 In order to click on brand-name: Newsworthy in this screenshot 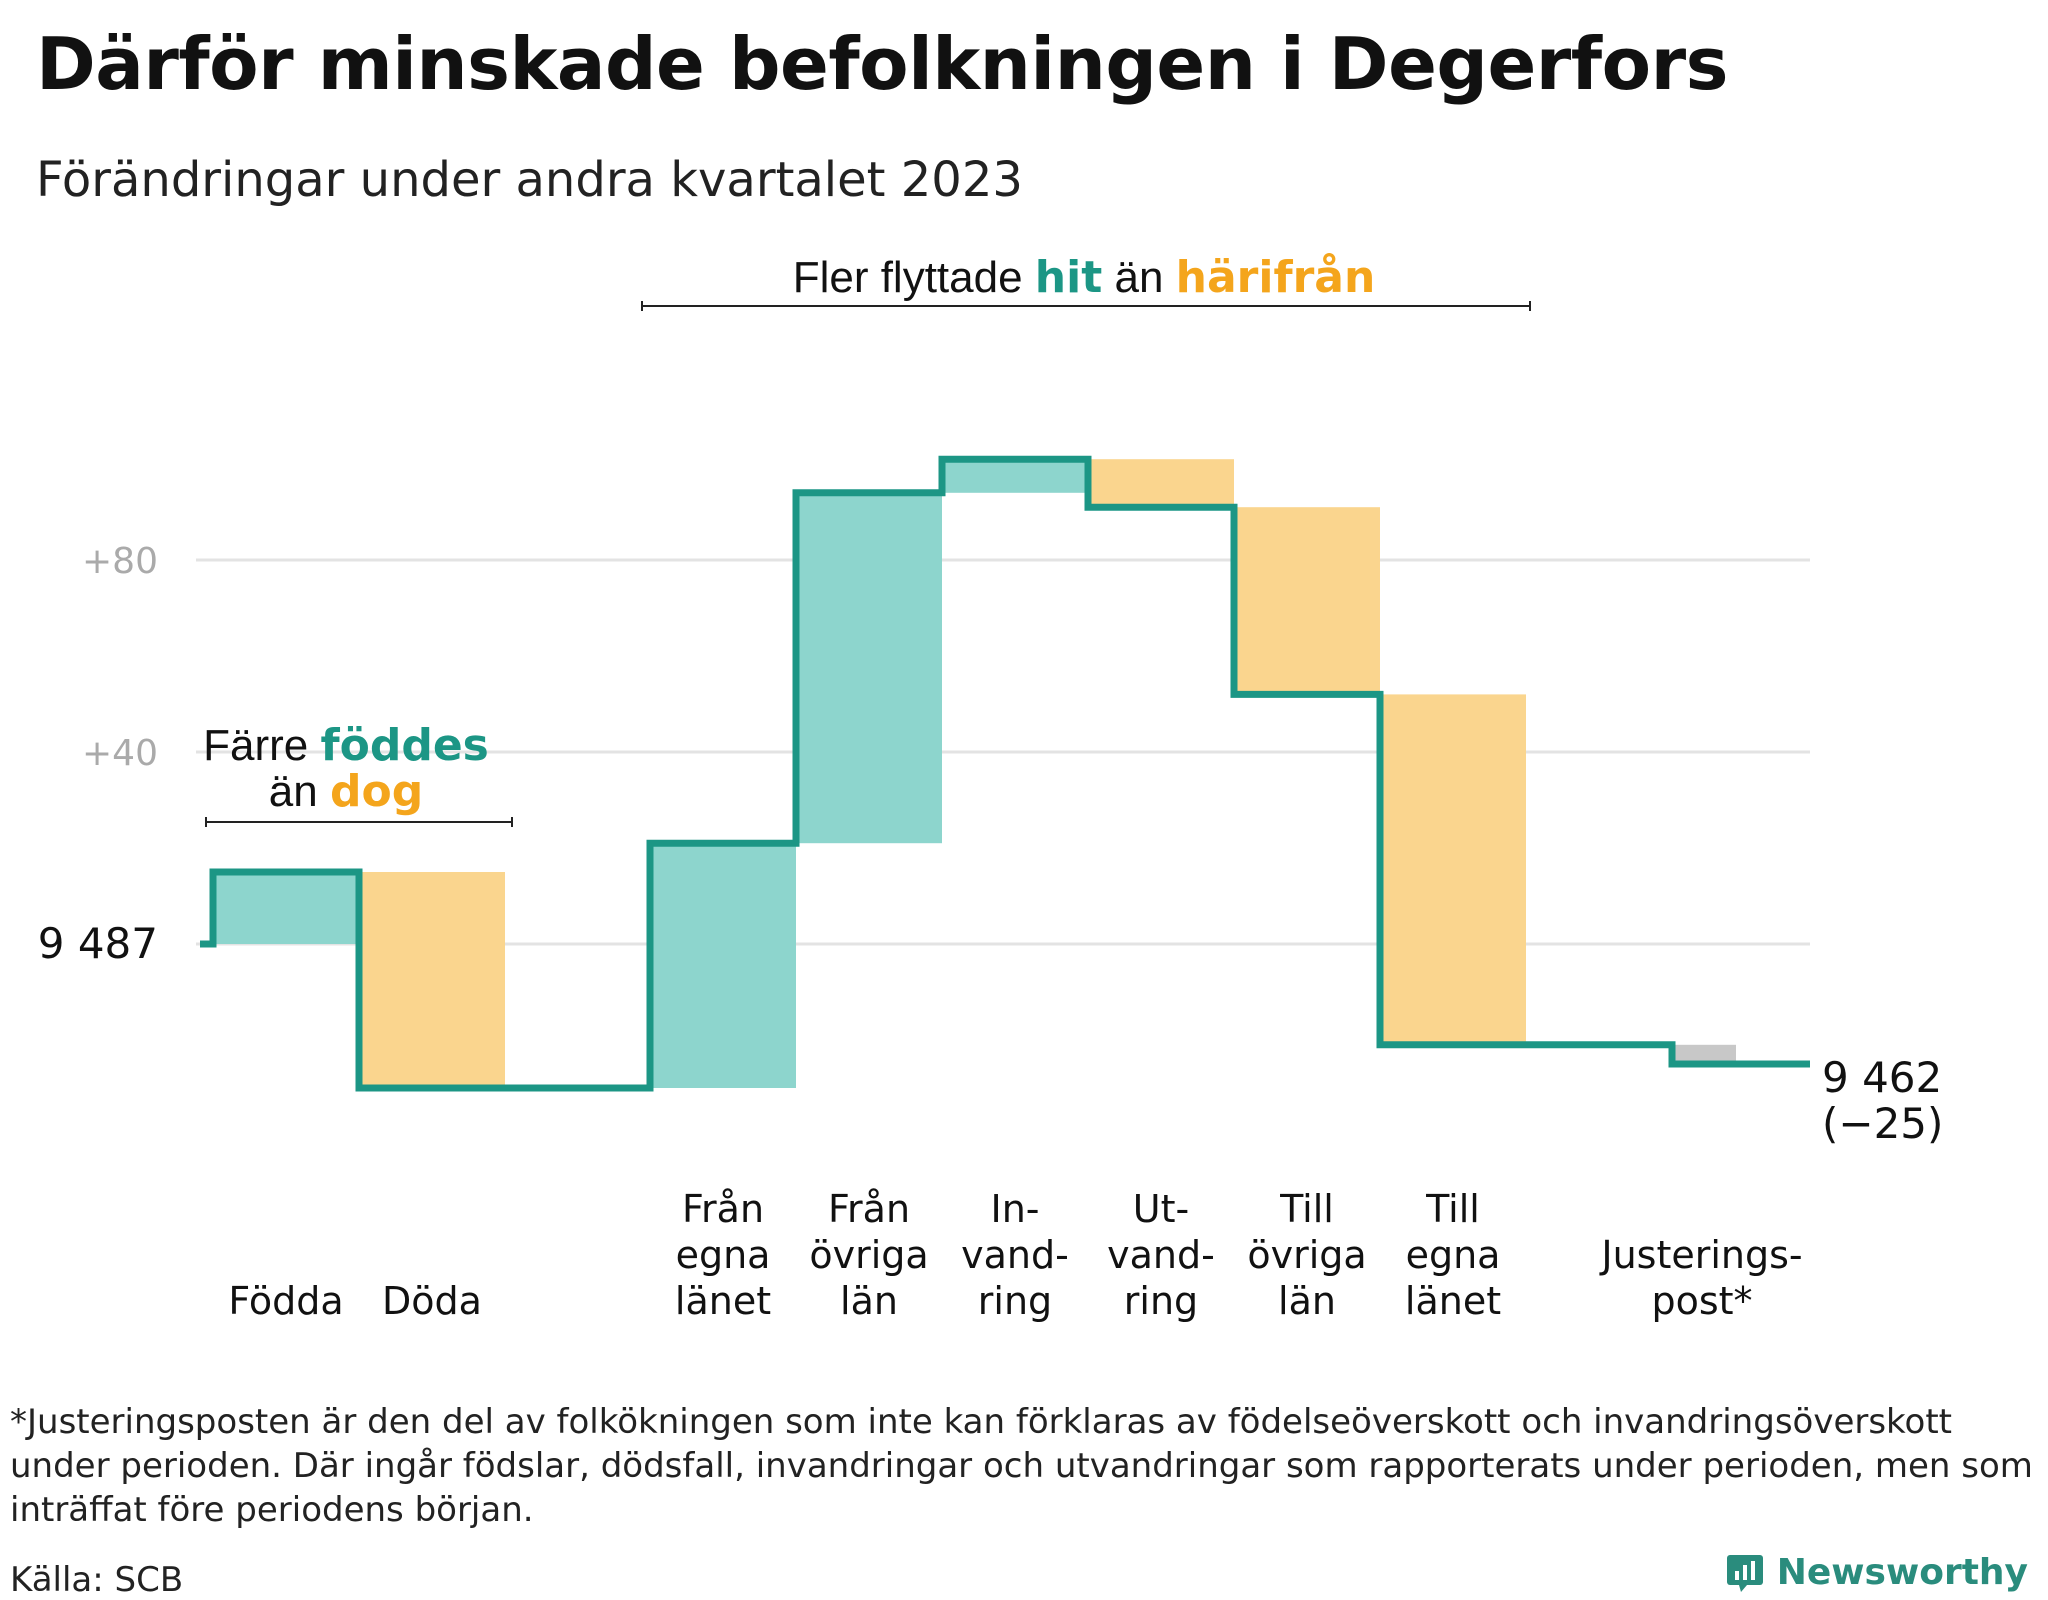, I will do `click(1902, 1572)`.